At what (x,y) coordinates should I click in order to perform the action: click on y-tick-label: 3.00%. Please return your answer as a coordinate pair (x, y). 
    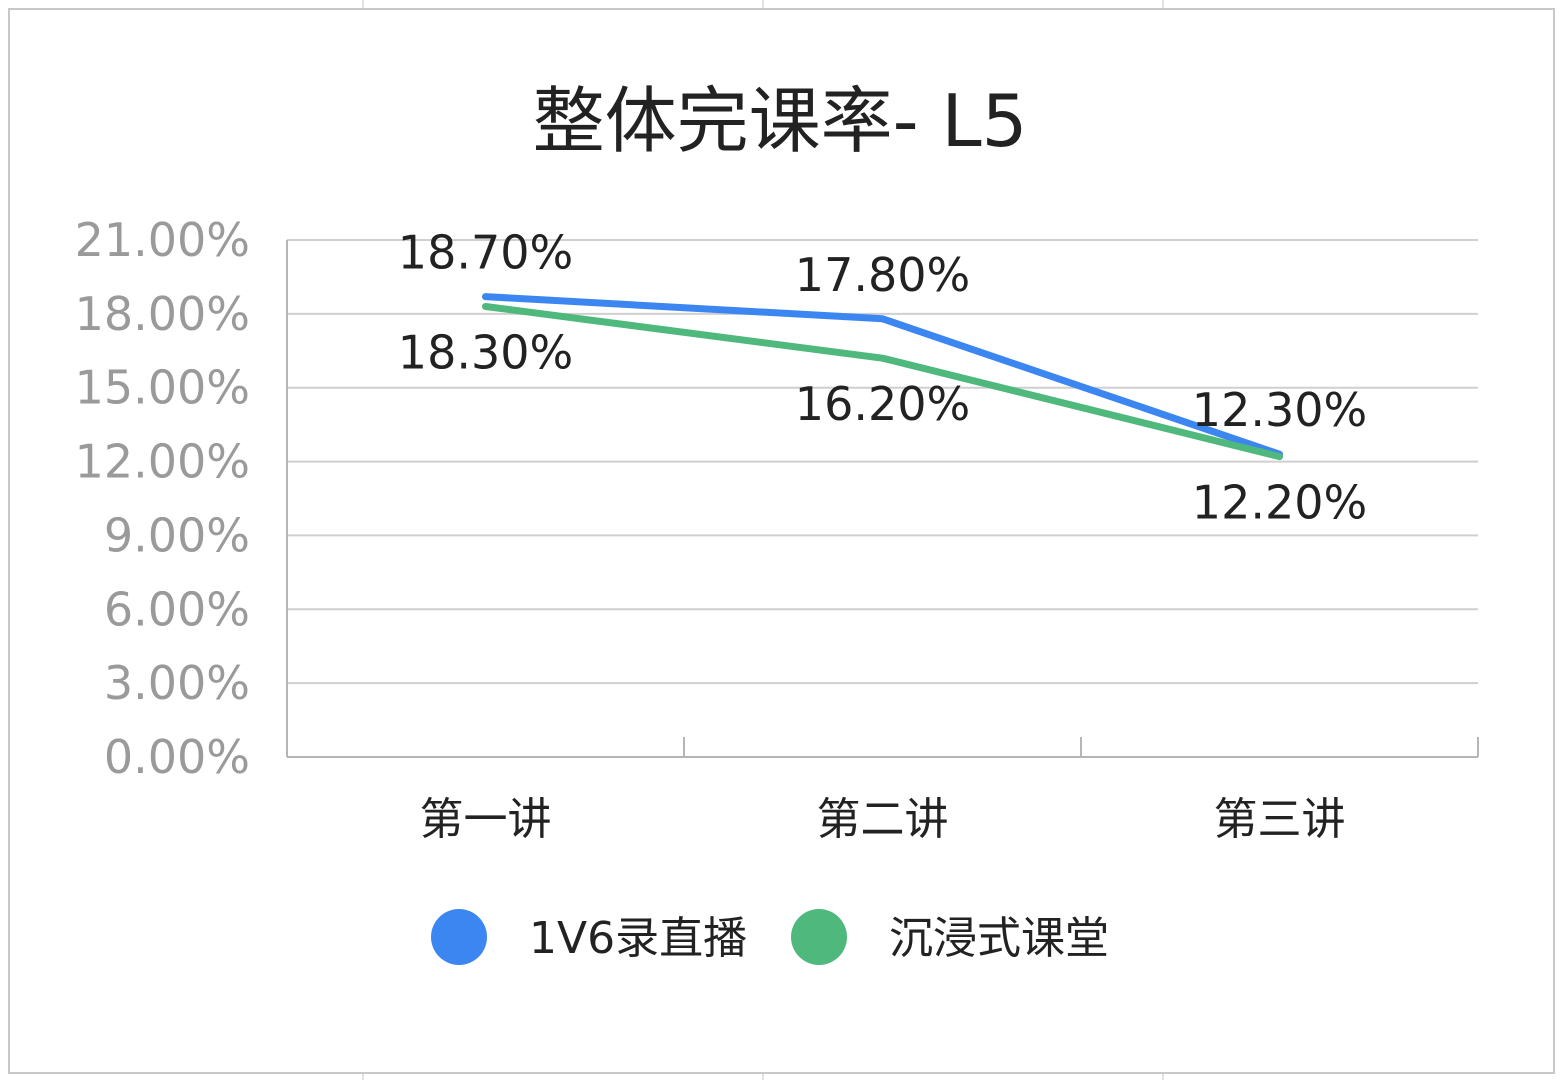
    Looking at the image, I should click on (177, 683).